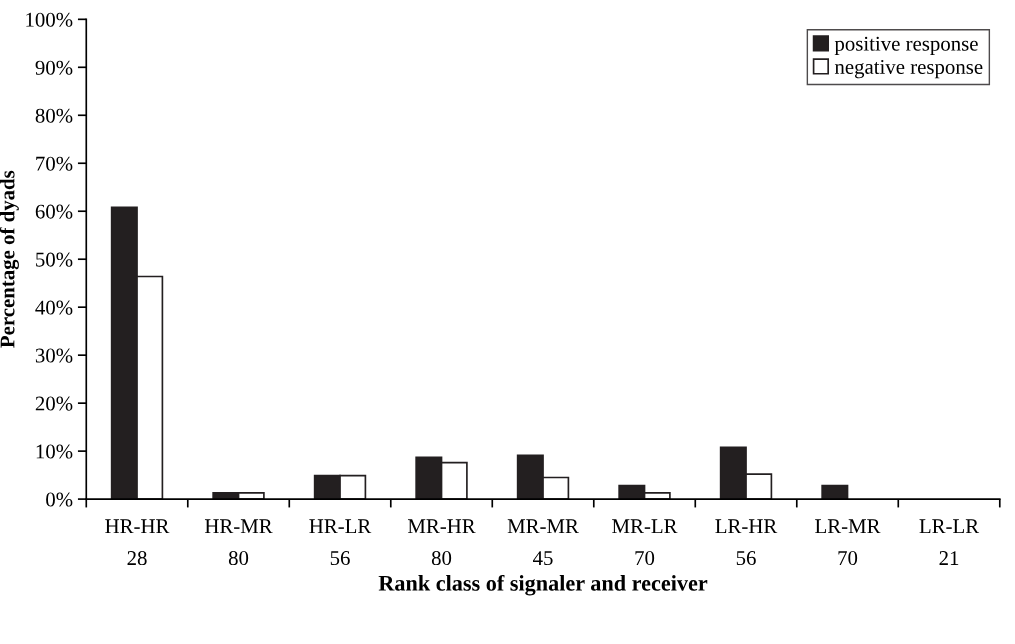  What do you see at coordinates (9, 259) in the screenshot?
I see `y-axis-title: Percentage of dyads` at bounding box center [9, 259].